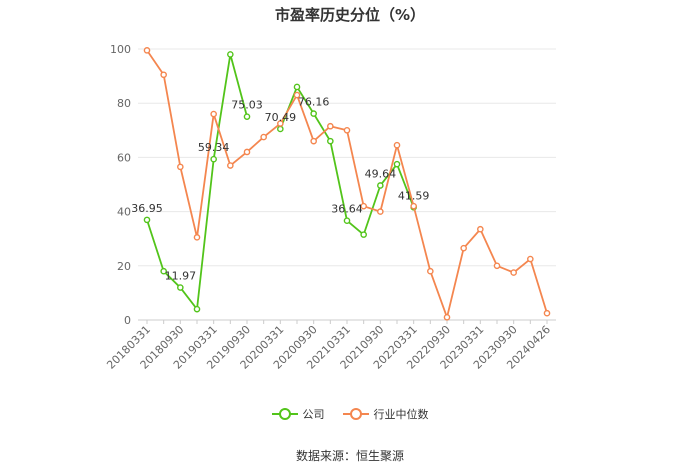 The height and width of the screenshot is (473, 700). I want to click on y-tick-label: 40, so click(124, 212).